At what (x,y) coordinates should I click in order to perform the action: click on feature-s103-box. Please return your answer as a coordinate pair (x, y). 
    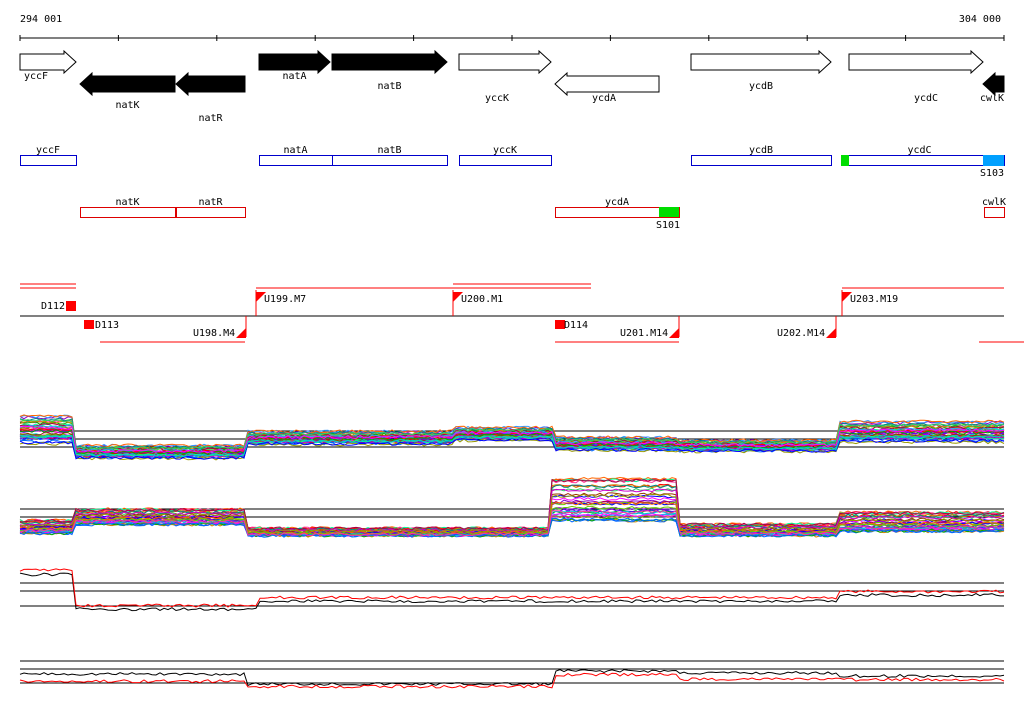
    Looking at the image, I should click on (993, 160).